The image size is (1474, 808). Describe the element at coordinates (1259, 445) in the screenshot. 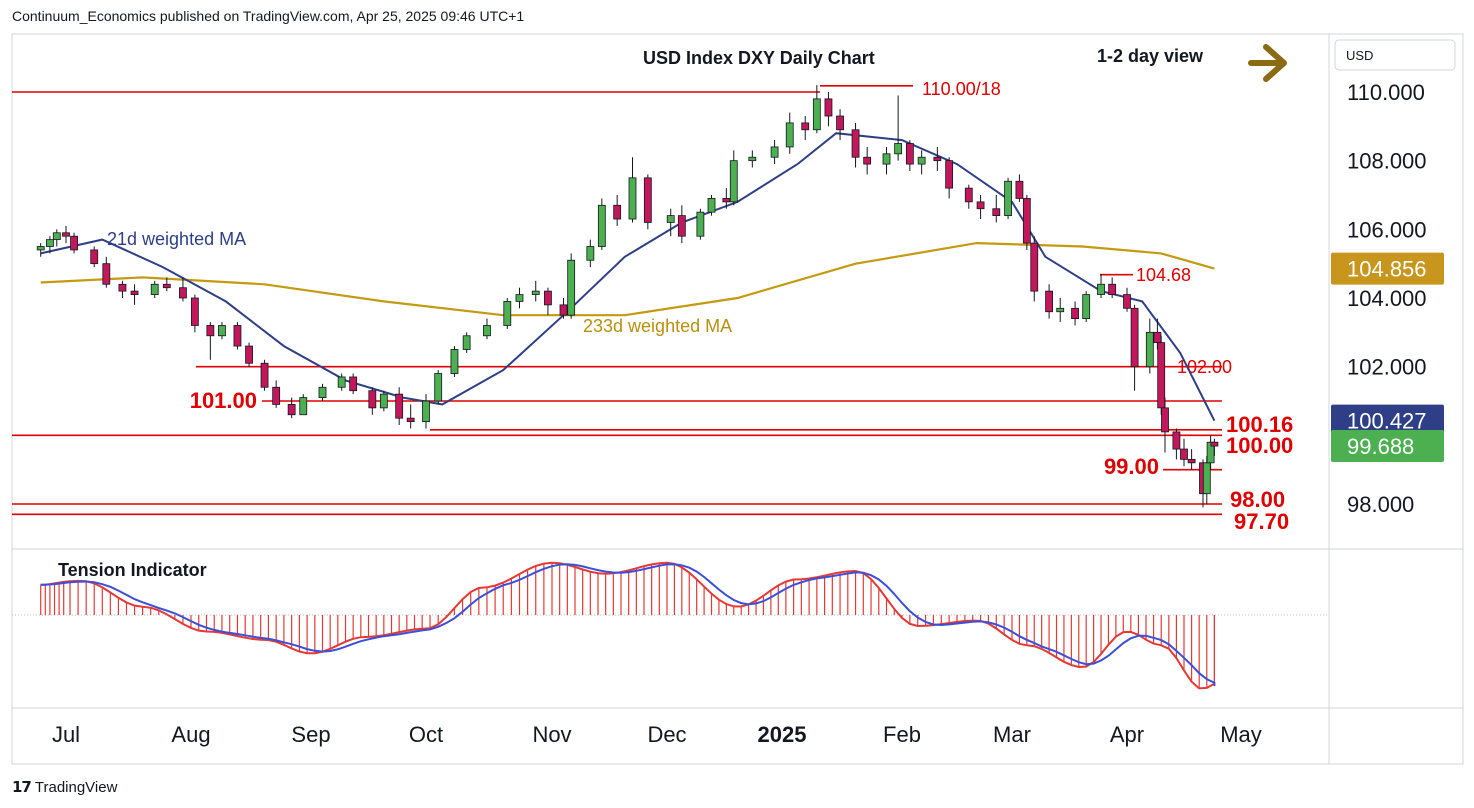

I see `level-label-100: 100.00` at that location.